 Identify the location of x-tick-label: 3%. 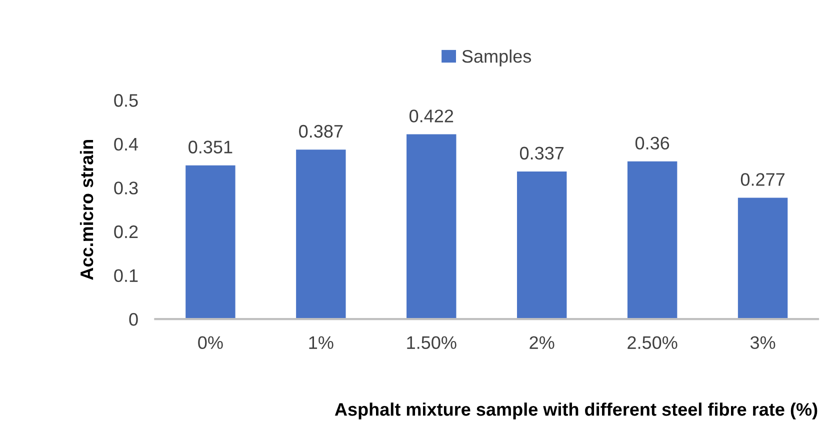
(763, 343).